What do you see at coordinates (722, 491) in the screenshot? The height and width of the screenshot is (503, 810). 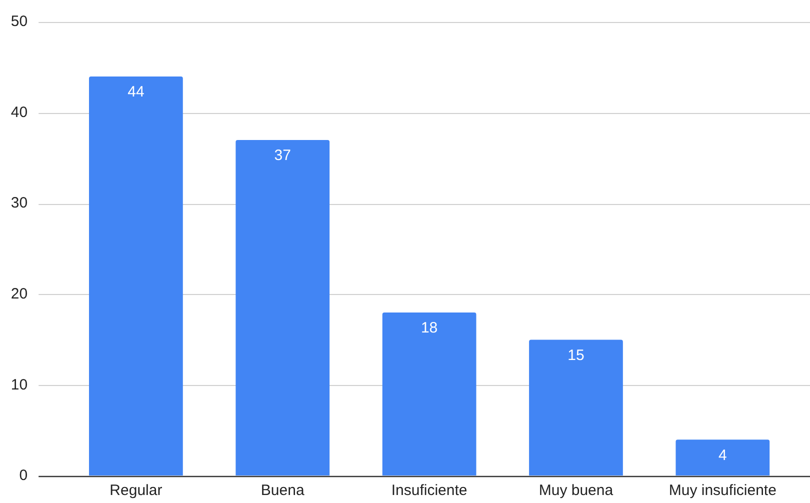 I see `x-tick-label: Muy insuficiente` at bounding box center [722, 491].